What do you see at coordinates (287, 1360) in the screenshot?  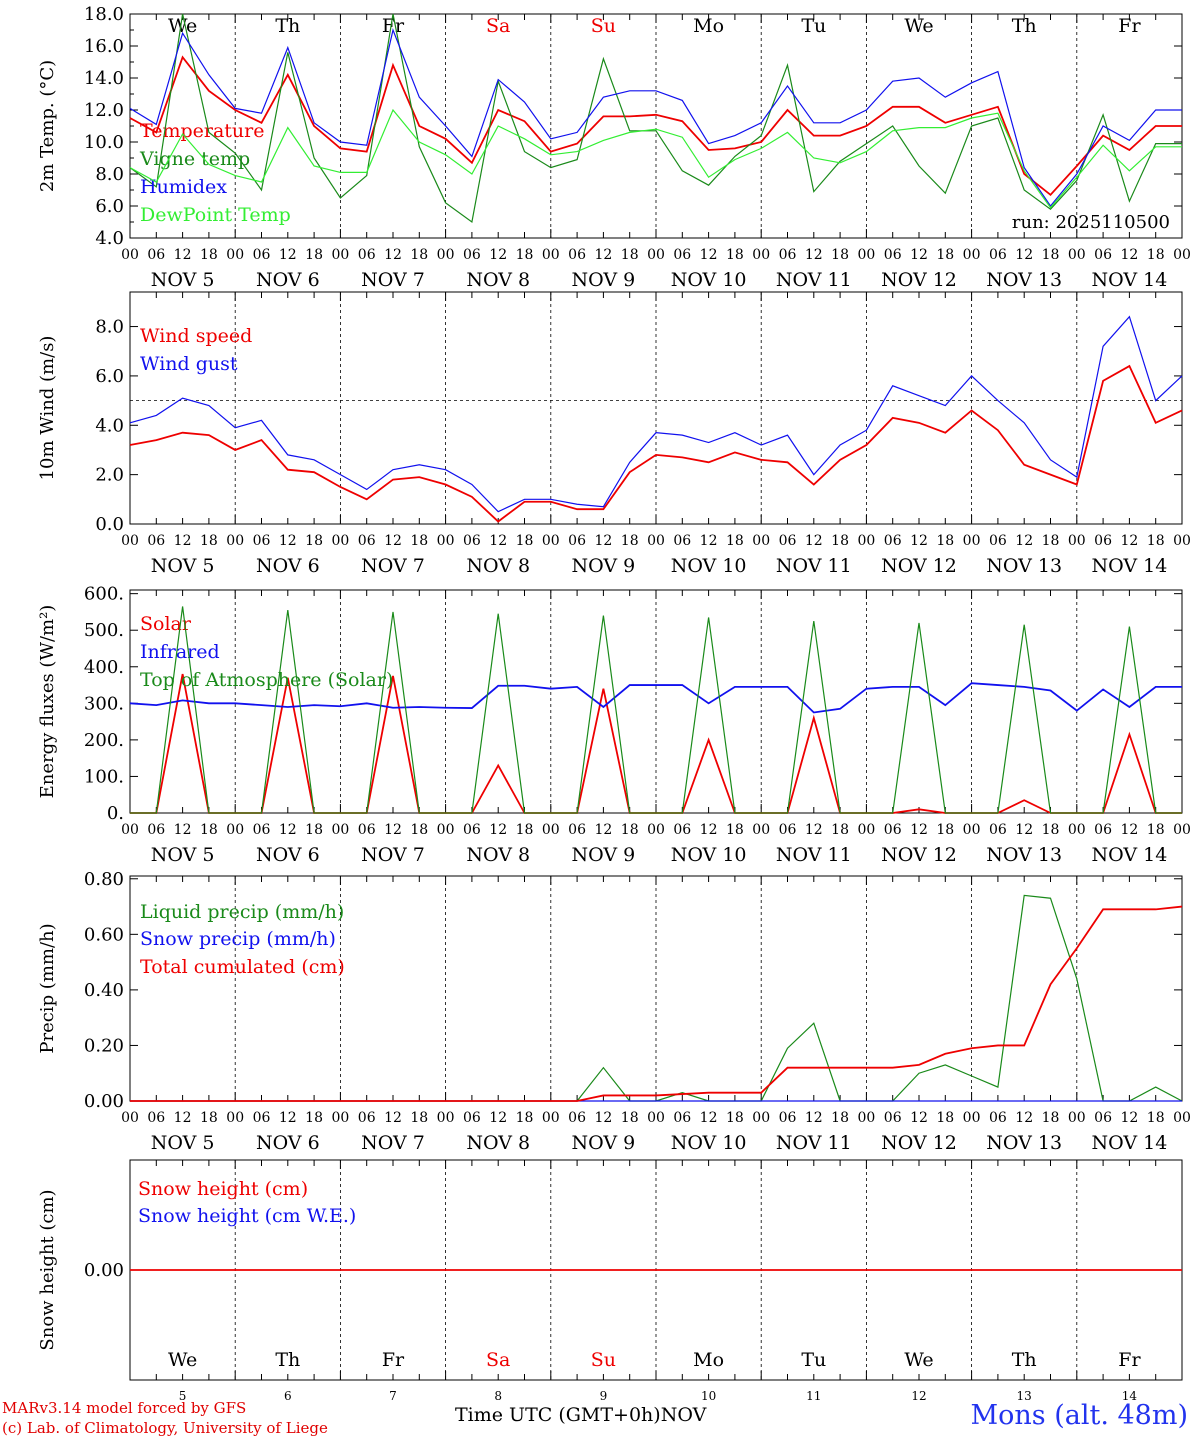 I see `snow-day-name: Th` at bounding box center [287, 1360].